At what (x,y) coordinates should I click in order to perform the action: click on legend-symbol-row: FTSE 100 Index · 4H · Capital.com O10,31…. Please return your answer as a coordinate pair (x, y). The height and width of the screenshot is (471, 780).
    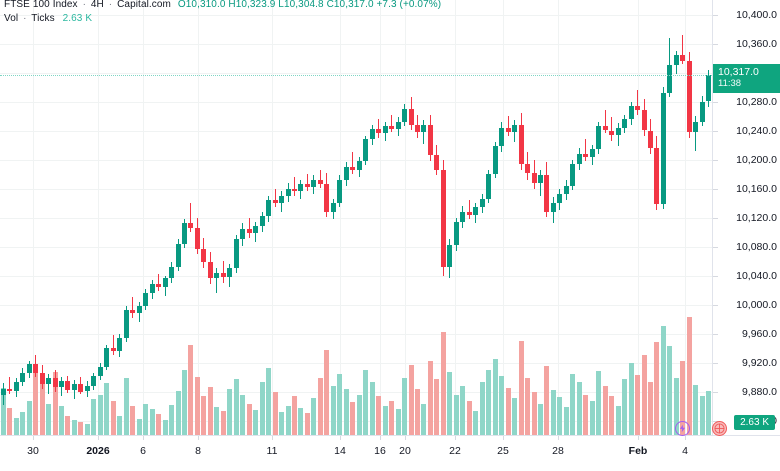
    Looking at the image, I should click on (222, 5).